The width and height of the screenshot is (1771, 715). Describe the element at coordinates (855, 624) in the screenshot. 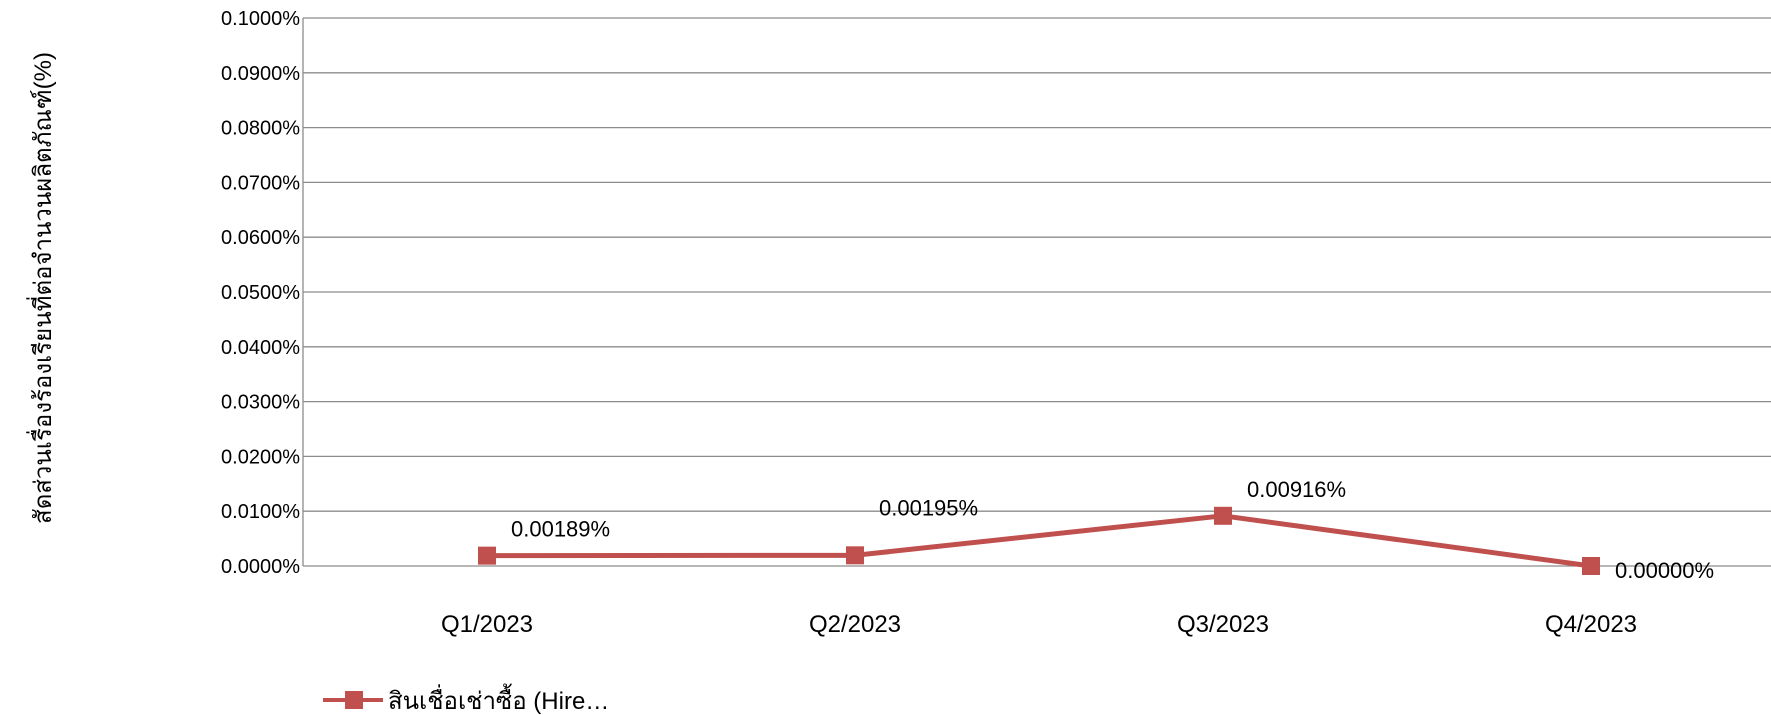

I see `x-tick-label: Q2/2023` at that location.